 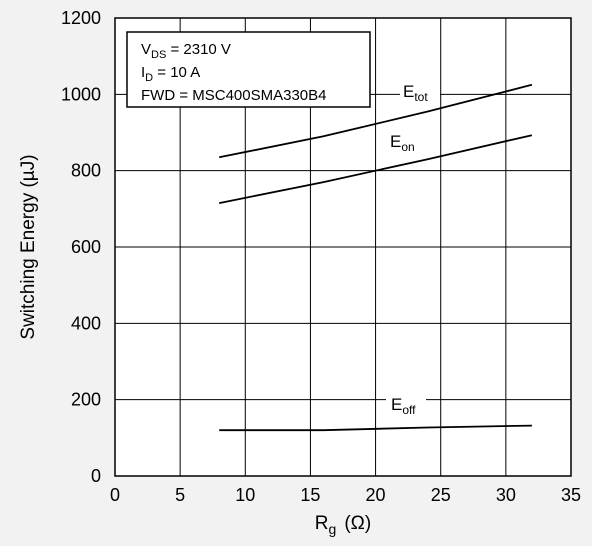 I want to click on label-etot: Etot, so click(x=420, y=92).